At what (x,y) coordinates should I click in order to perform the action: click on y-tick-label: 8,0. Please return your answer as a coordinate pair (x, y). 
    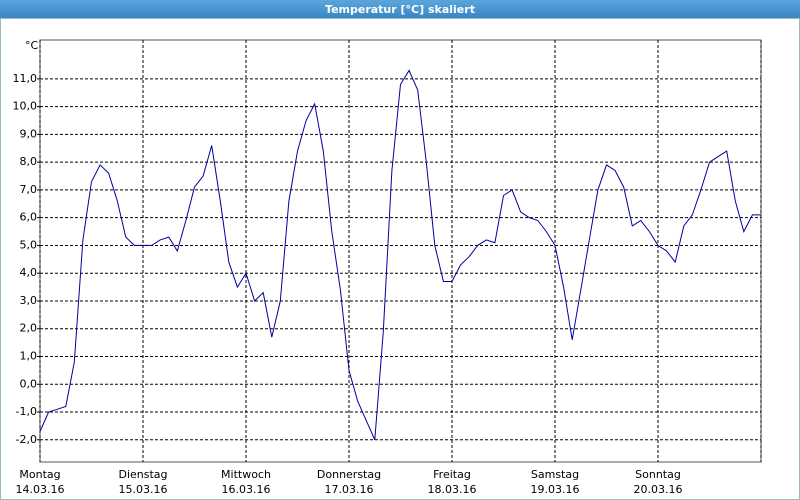
    Looking at the image, I should click on (29, 161).